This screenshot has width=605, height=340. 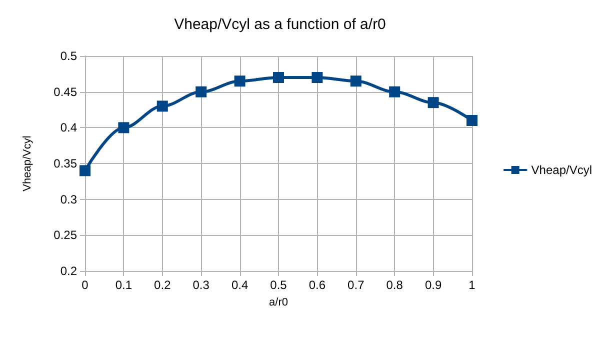 What do you see at coordinates (123, 285) in the screenshot?
I see `x-tick-label: 0.1` at bounding box center [123, 285].